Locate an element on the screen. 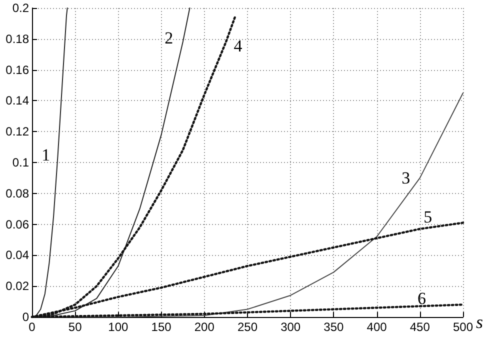 The image size is (485, 339). y-tick-label: 0.08 is located at coordinates (18, 193).